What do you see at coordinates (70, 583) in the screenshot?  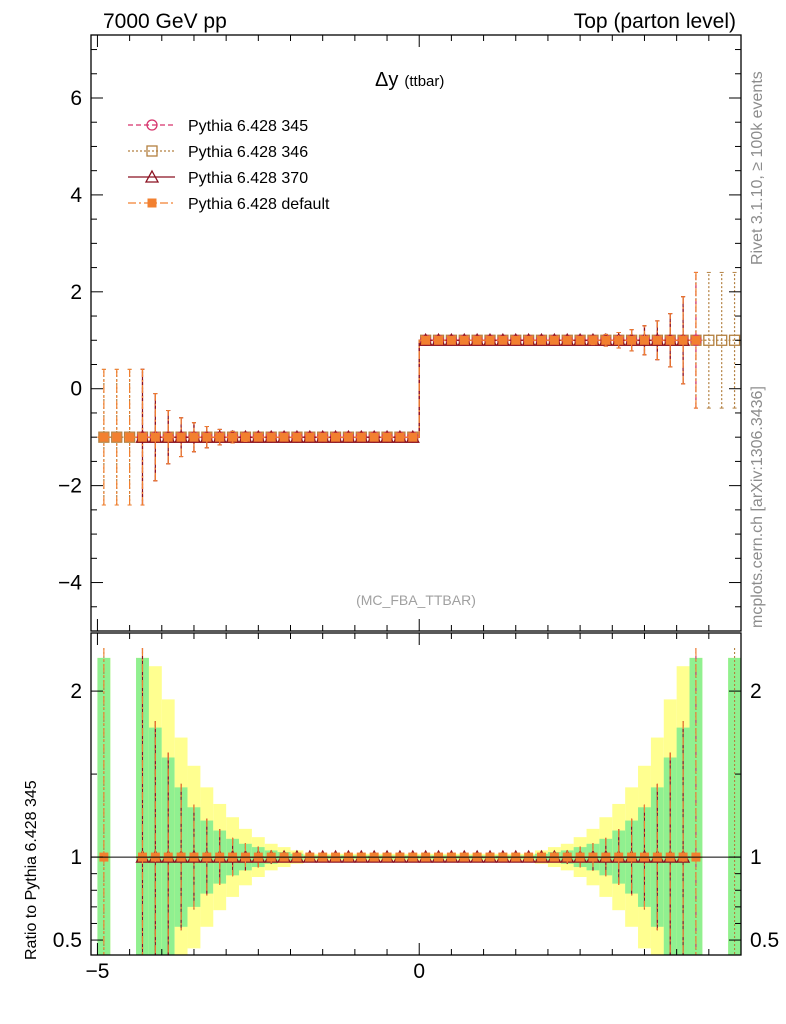 I see `y-tick-label: −4` at bounding box center [70, 583].